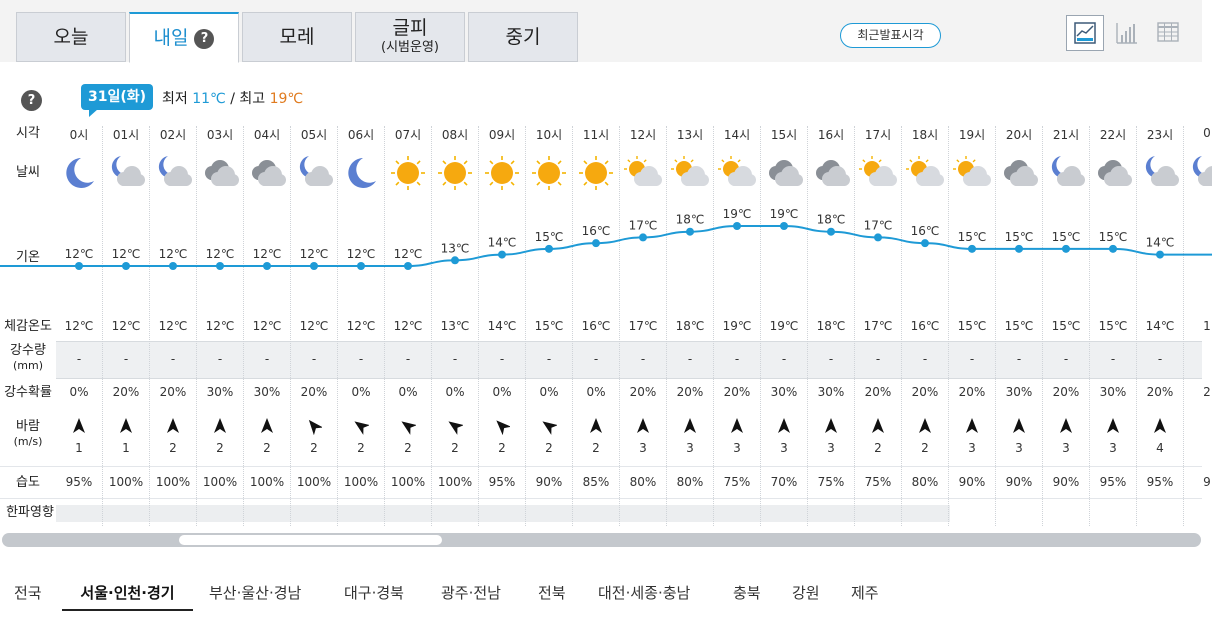  Describe the element at coordinates (28, 434) in the screenshot. I see `row-label-wind: 바람 (m/s)` at that location.